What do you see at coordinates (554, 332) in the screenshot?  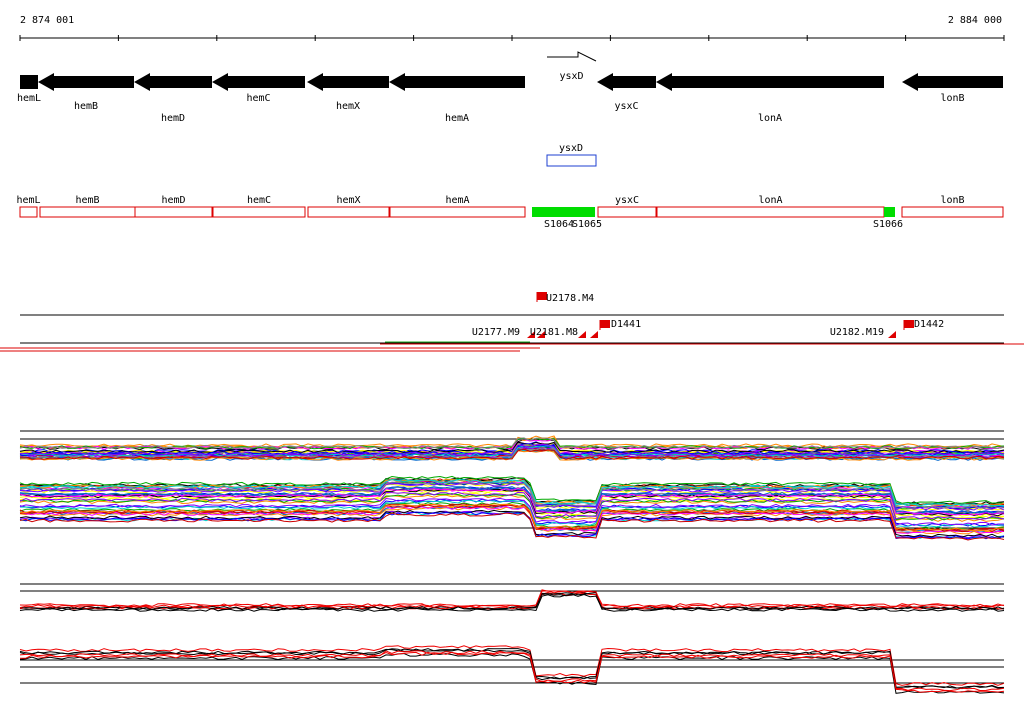 I see `probe-label: U2181.M8` at bounding box center [554, 332].